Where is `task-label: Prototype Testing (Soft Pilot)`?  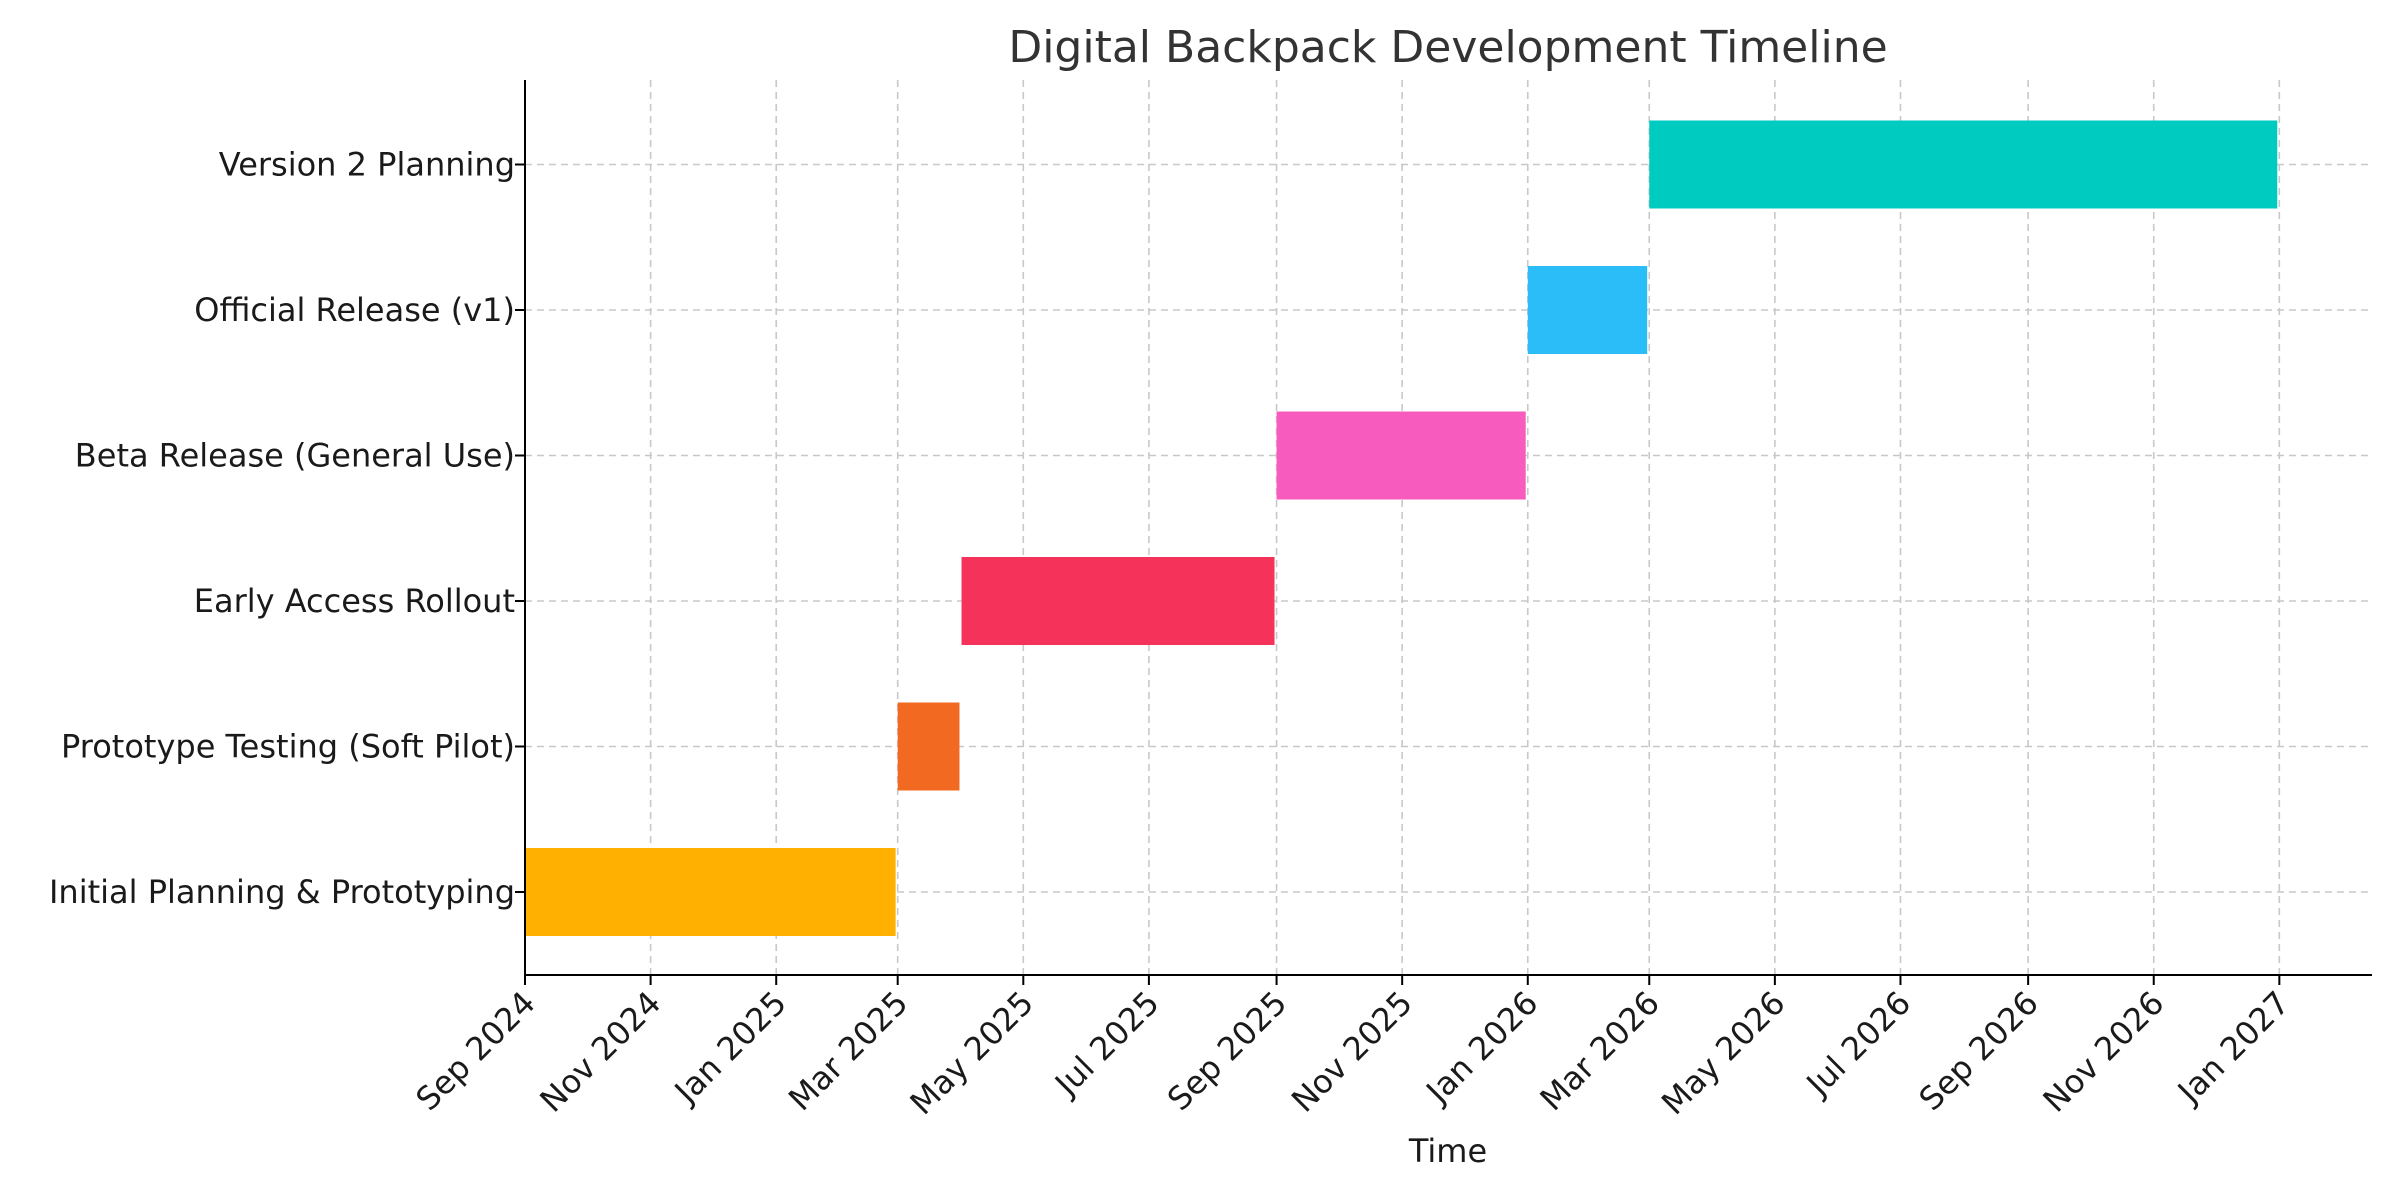 task-label: Prototype Testing (Soft Pilot) is located at coordinates (288, 747).